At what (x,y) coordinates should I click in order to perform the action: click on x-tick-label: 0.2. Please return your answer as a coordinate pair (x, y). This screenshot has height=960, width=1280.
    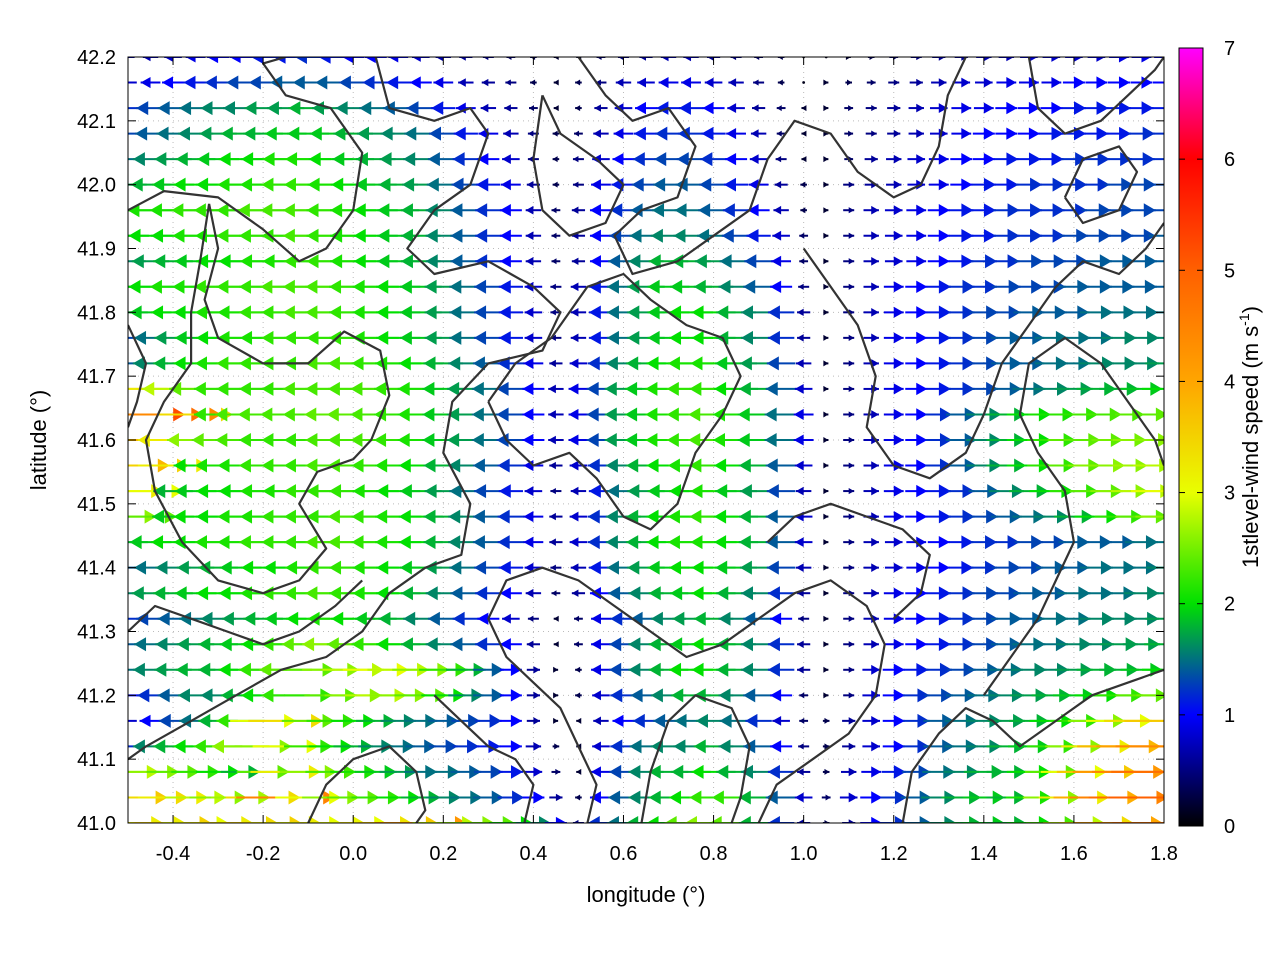
    Looking at the image, I should click on (443, 854).